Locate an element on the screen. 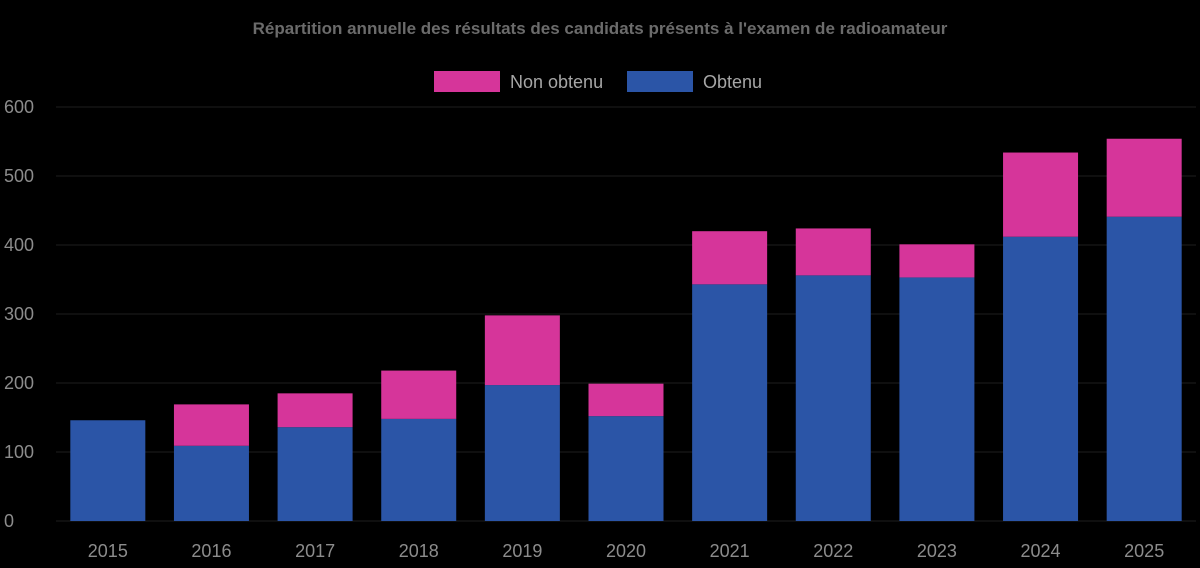 The height and width of the screenshot is (568, 1200). bar-obtenu-2015 is located at coordinates (108, 470).